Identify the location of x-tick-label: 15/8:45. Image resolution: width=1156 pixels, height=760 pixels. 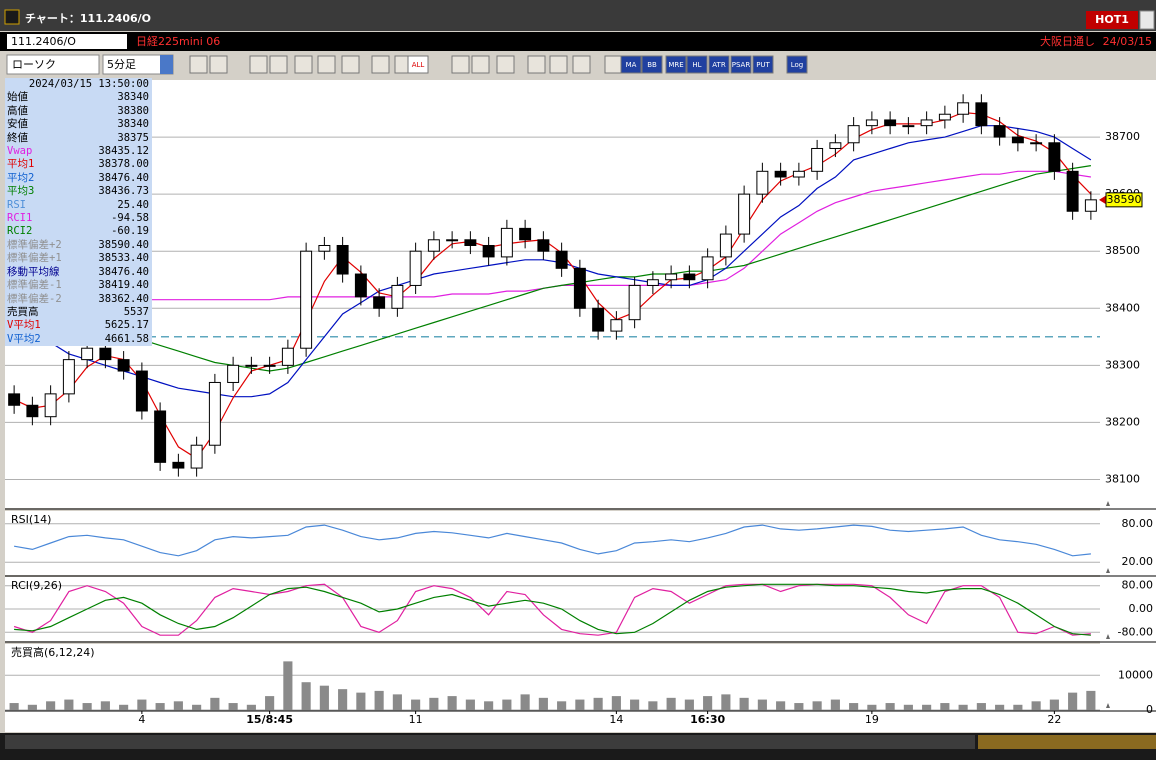
(269, 719).